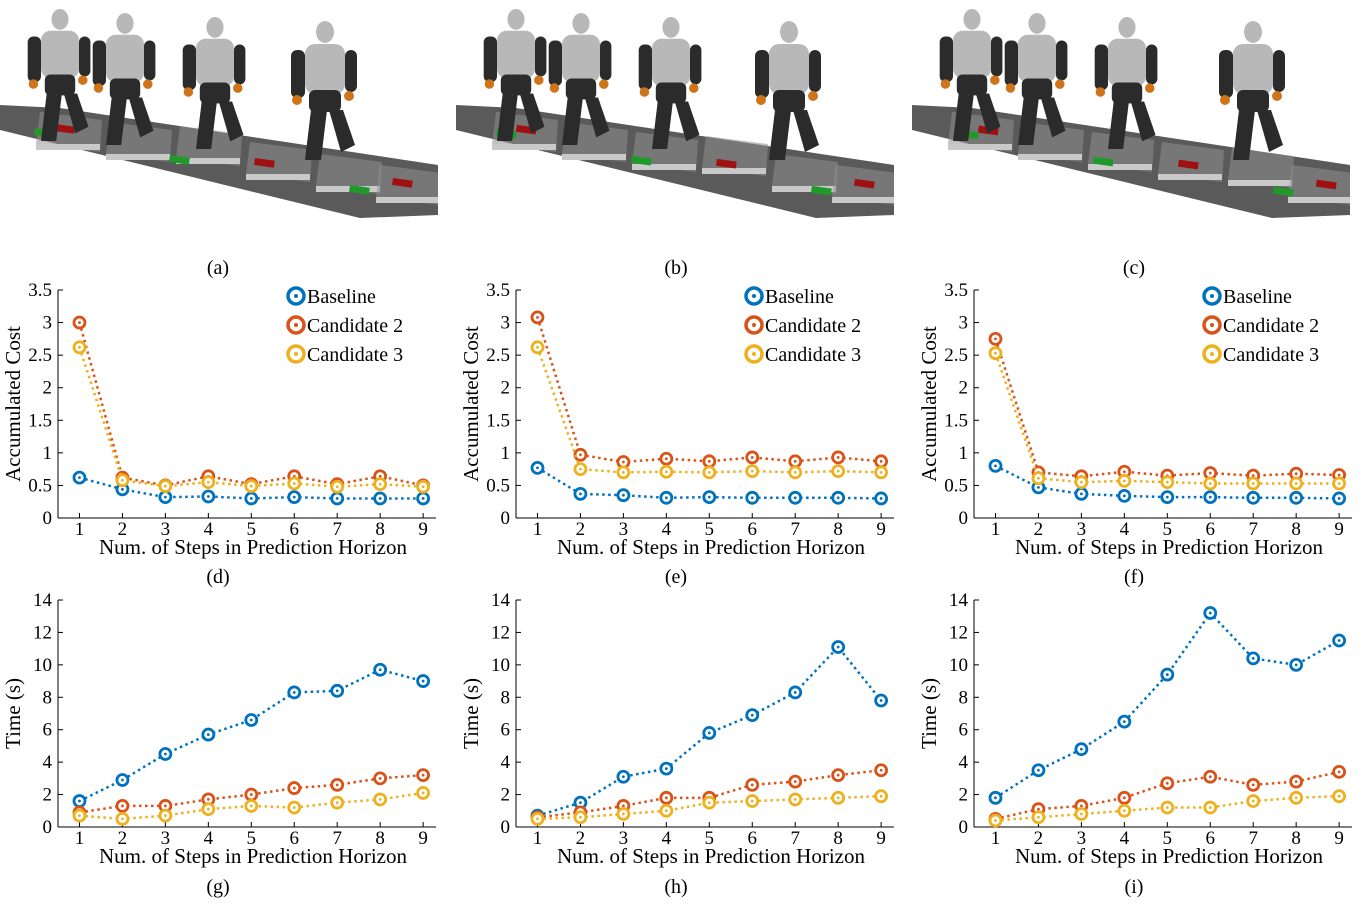 This screenshot has height=906, width=1364. What do you see at coordinates (251, 417) in the screenshot?
I see `series-line-candidate3` at bounding box center [251, 417].